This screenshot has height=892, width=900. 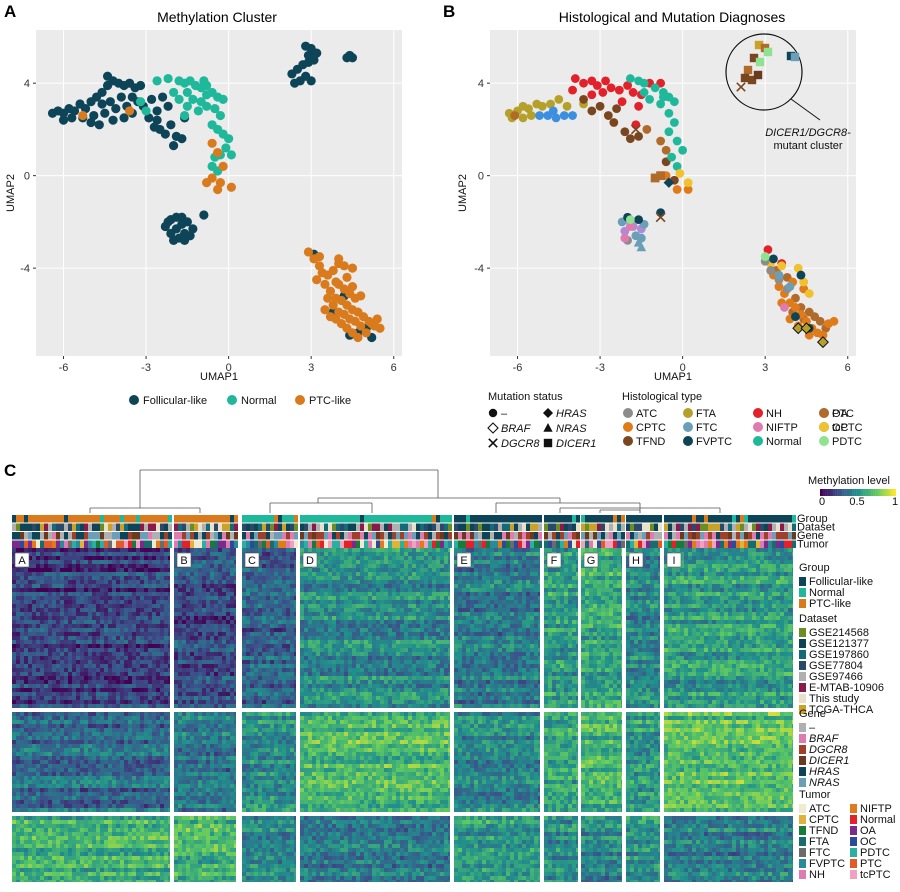 What do you see at coordinates (758, 413) in the screenshot?
I see `legend-b-histology-marker` at bounding box center [758, 413].